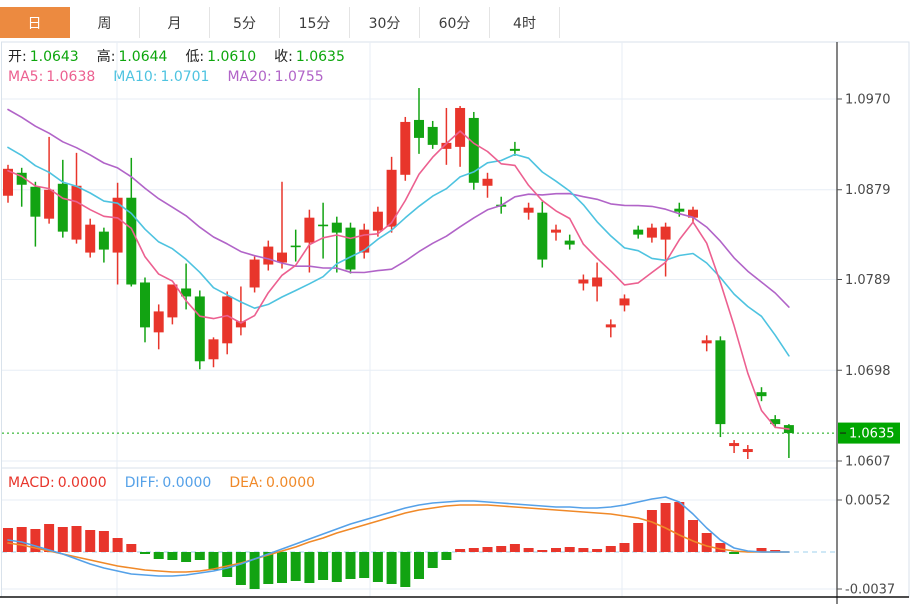 This screenshot has height=604, width=911. I want to click on tab-60min: 60分, so click(455, 22).